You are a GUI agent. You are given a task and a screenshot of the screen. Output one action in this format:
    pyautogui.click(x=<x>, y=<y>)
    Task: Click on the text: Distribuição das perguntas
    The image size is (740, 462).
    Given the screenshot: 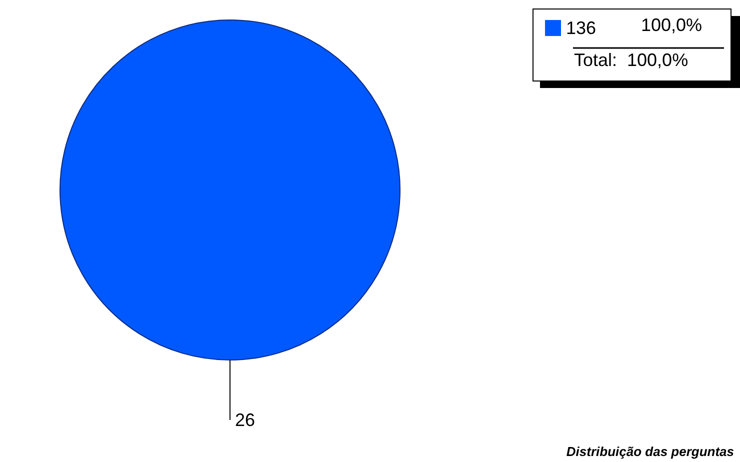 What is the action you would take?
    pyautogui.click(x=650, y=451)
    